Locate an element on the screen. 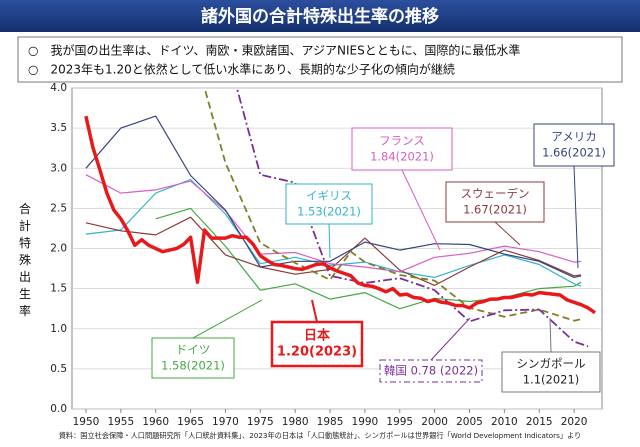  callout-text: 1.58(2021) is located at coordinates (193, 366).